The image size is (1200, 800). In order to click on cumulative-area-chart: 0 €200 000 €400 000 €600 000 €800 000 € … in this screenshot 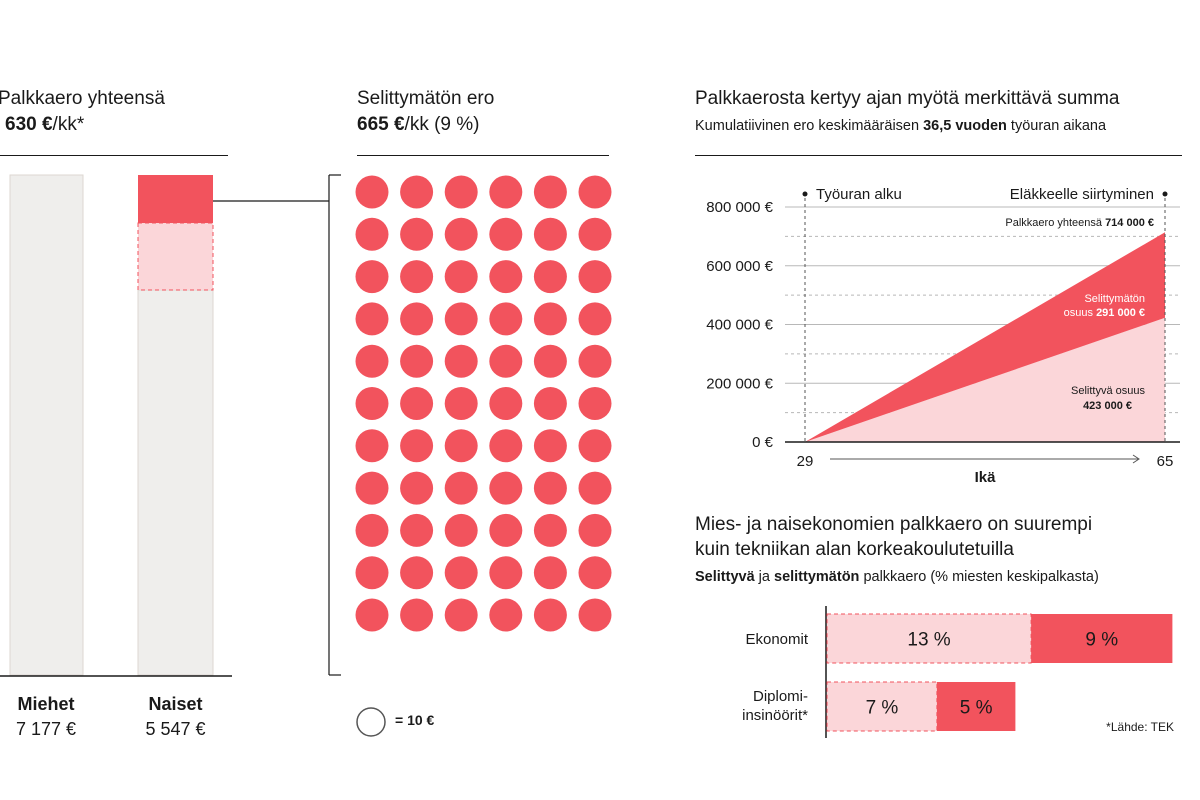, I will do `click(943, 336)`.